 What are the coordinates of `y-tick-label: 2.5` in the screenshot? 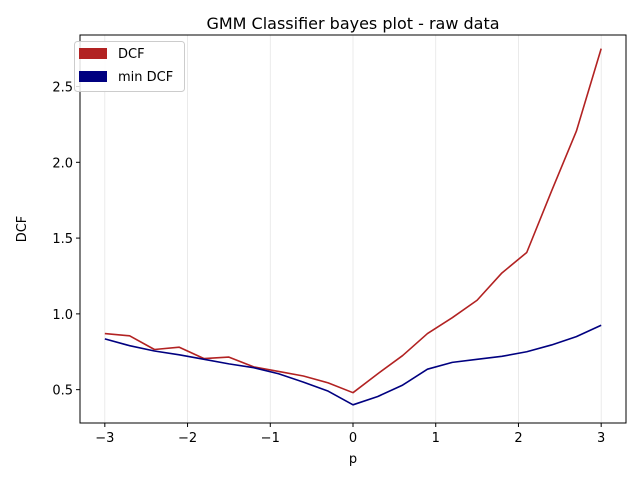 It's located at (62, 88).